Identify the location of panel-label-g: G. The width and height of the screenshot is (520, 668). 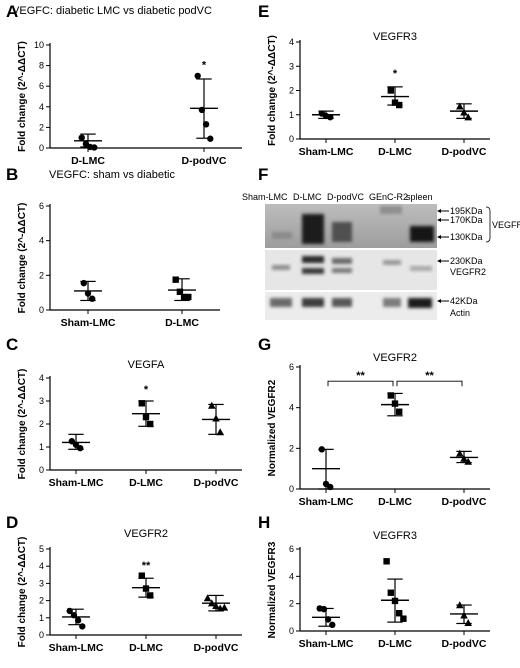
(264, 344).